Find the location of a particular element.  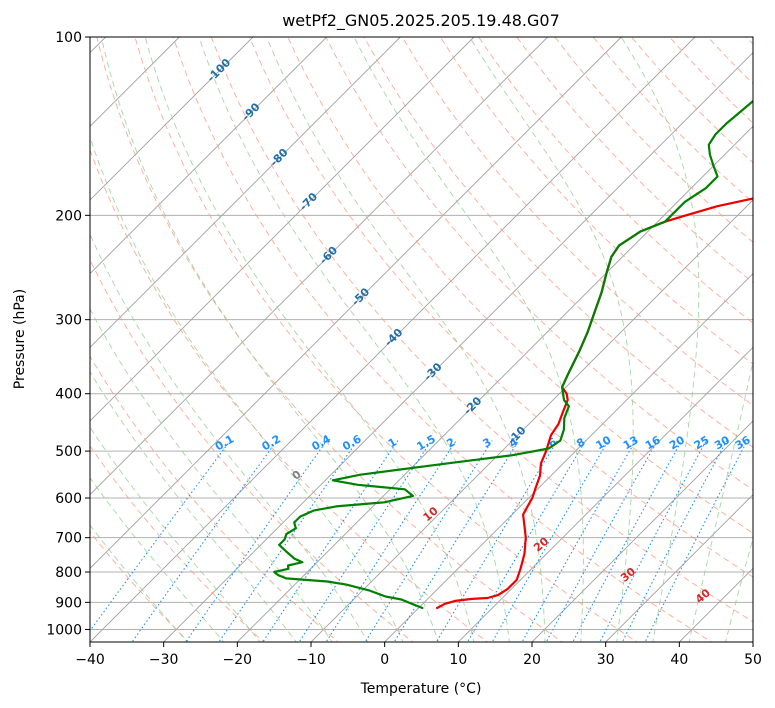

x-axis-title: Temperature (°C) is located at coordinates (421, 689).